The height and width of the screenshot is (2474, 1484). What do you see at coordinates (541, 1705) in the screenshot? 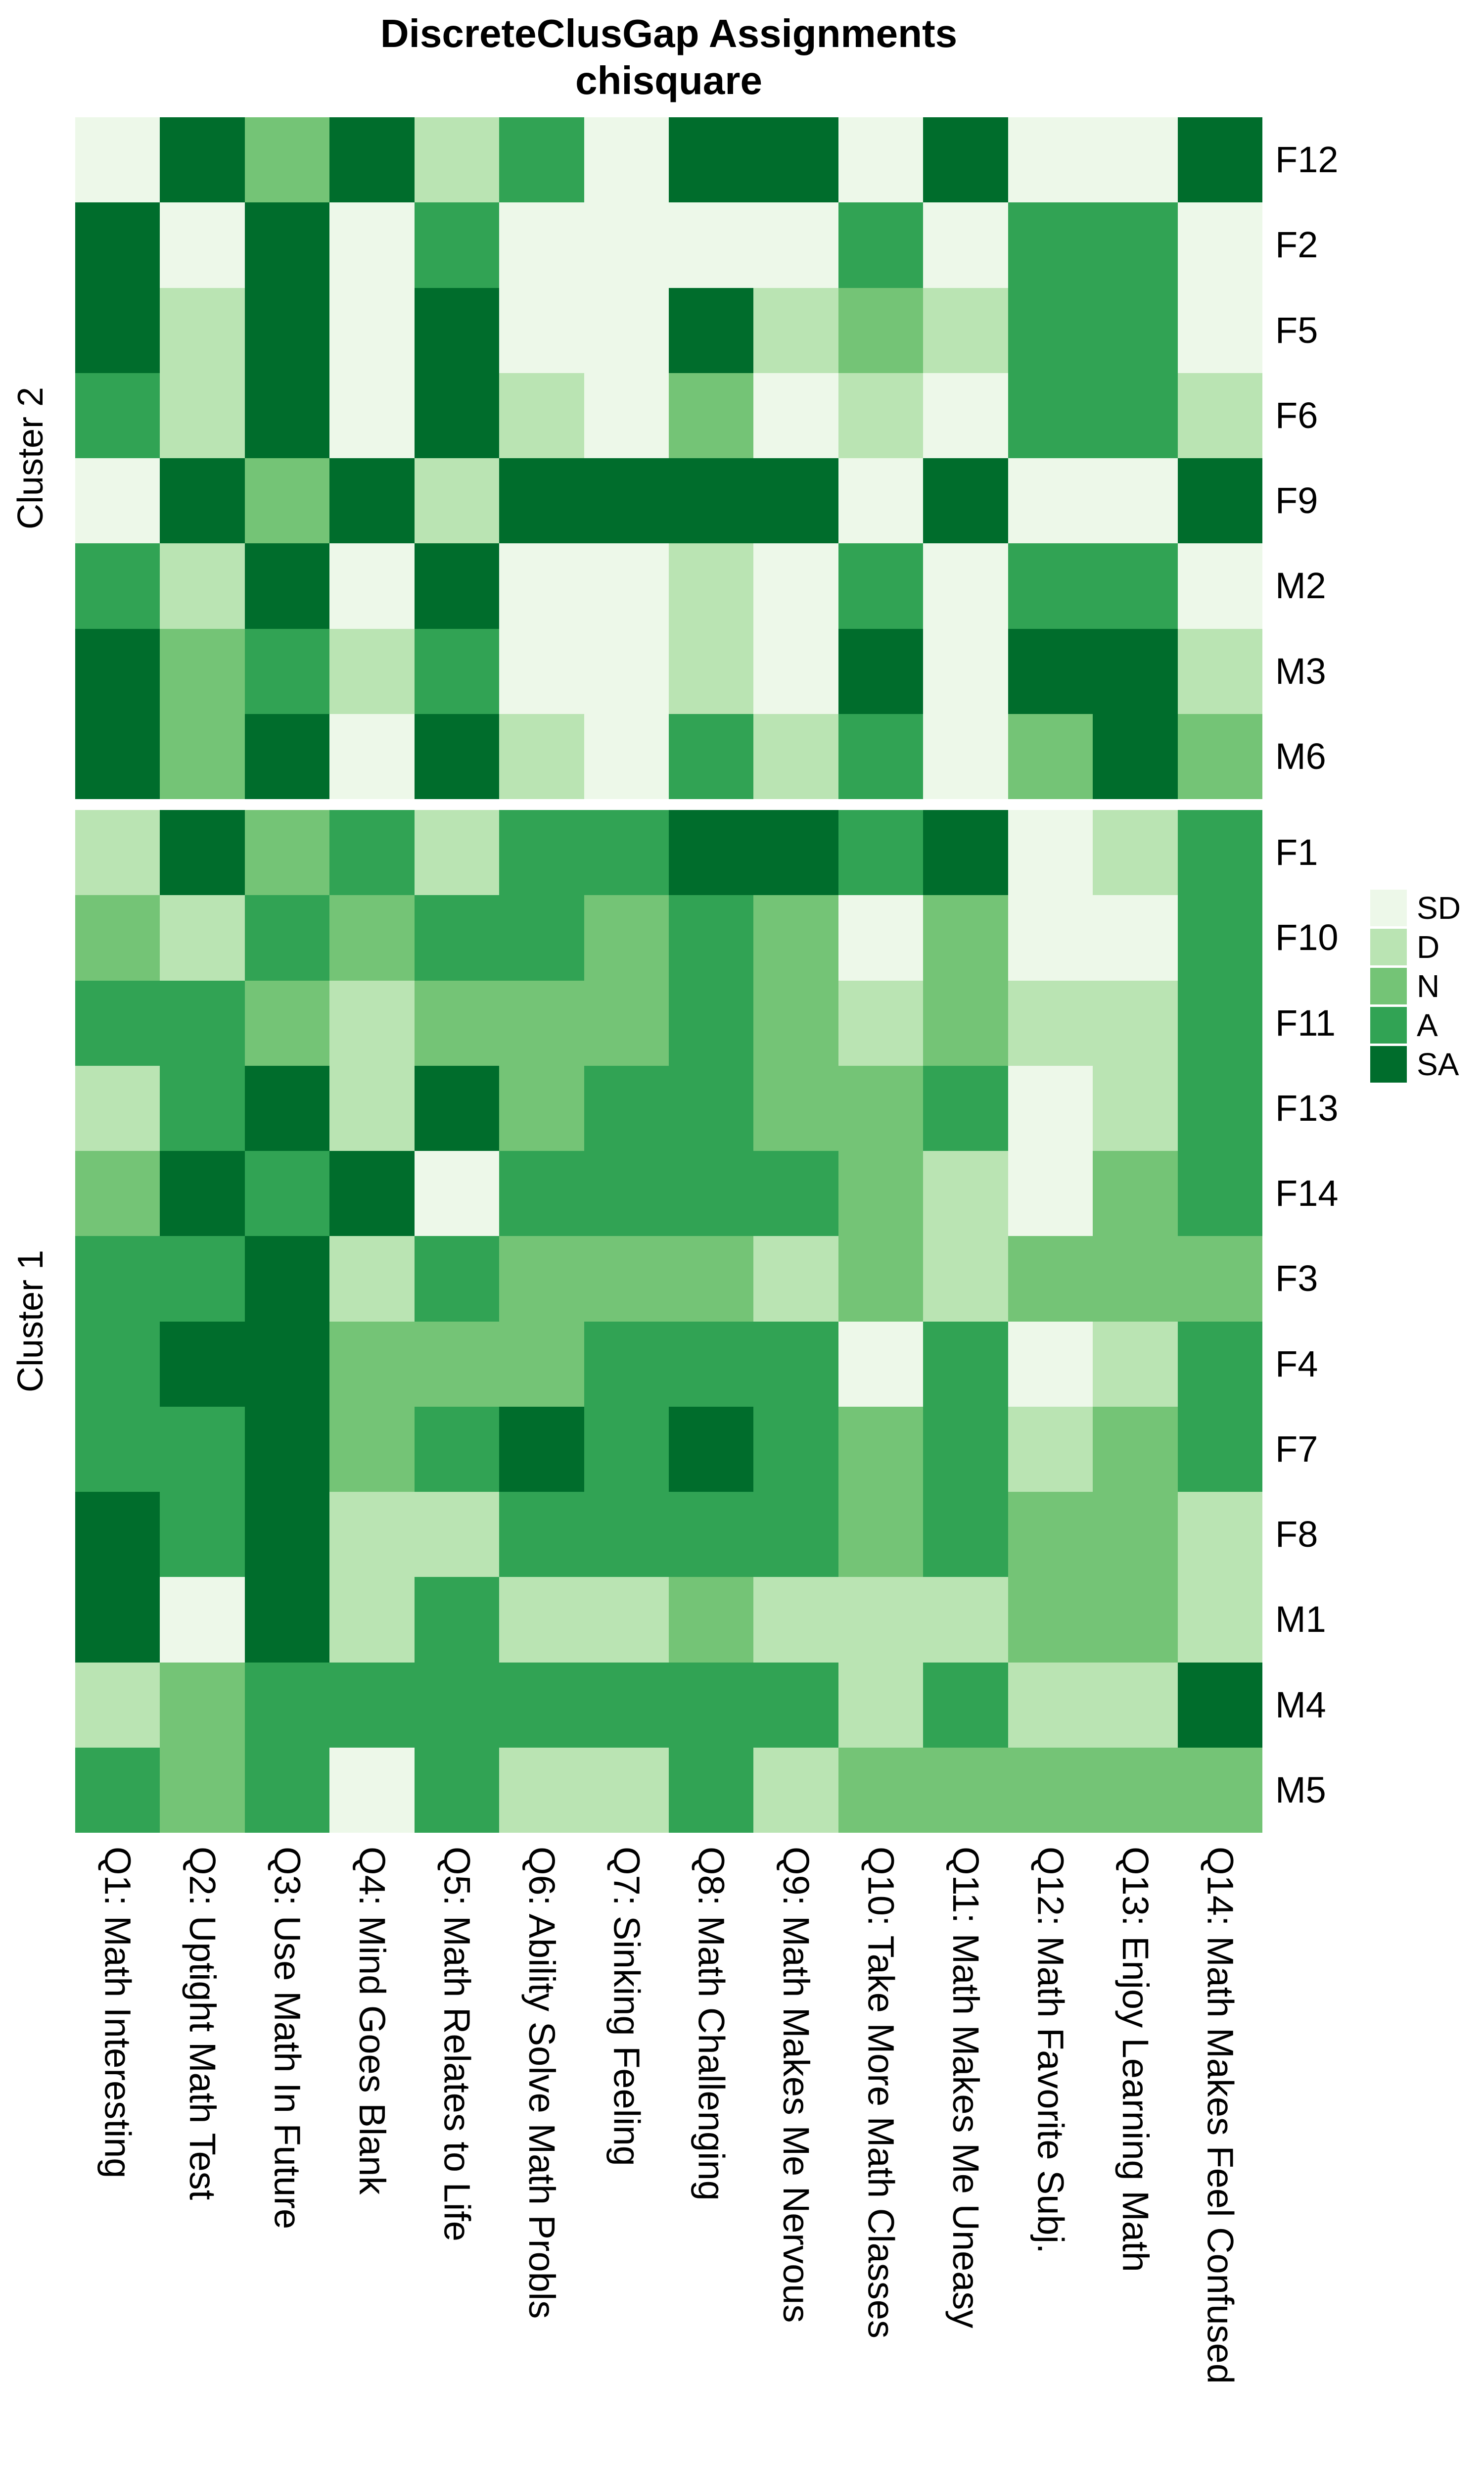
I see `heatmap-cell-M4-Q6` at bounding box center [541, 1705].